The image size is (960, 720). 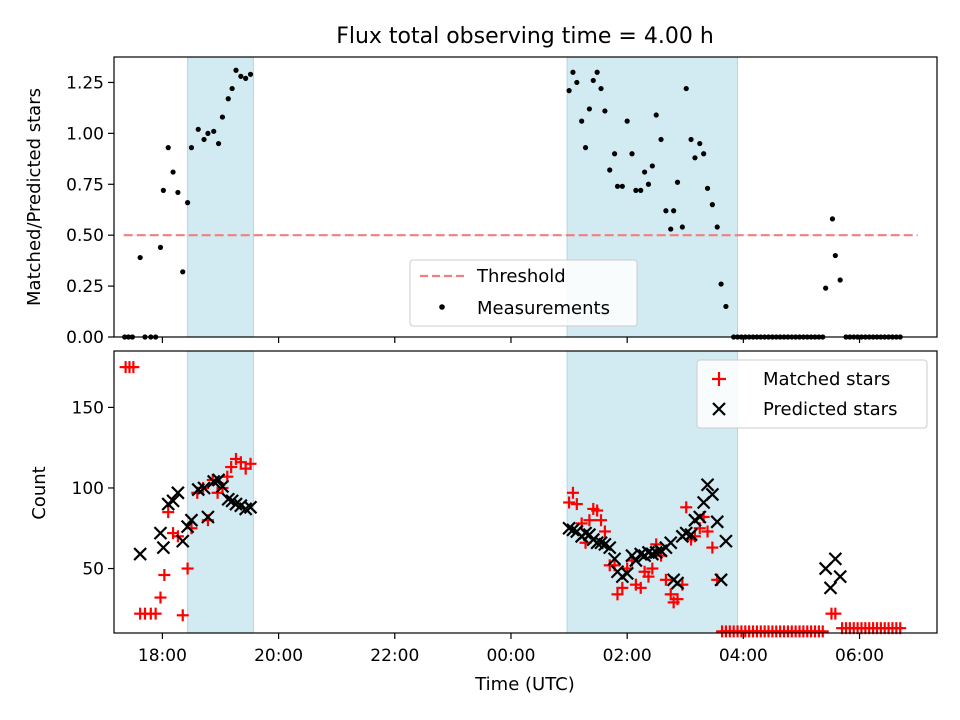 I want to click on count-legend: Matched stars Predicted stars, so click(x=812, y=394).